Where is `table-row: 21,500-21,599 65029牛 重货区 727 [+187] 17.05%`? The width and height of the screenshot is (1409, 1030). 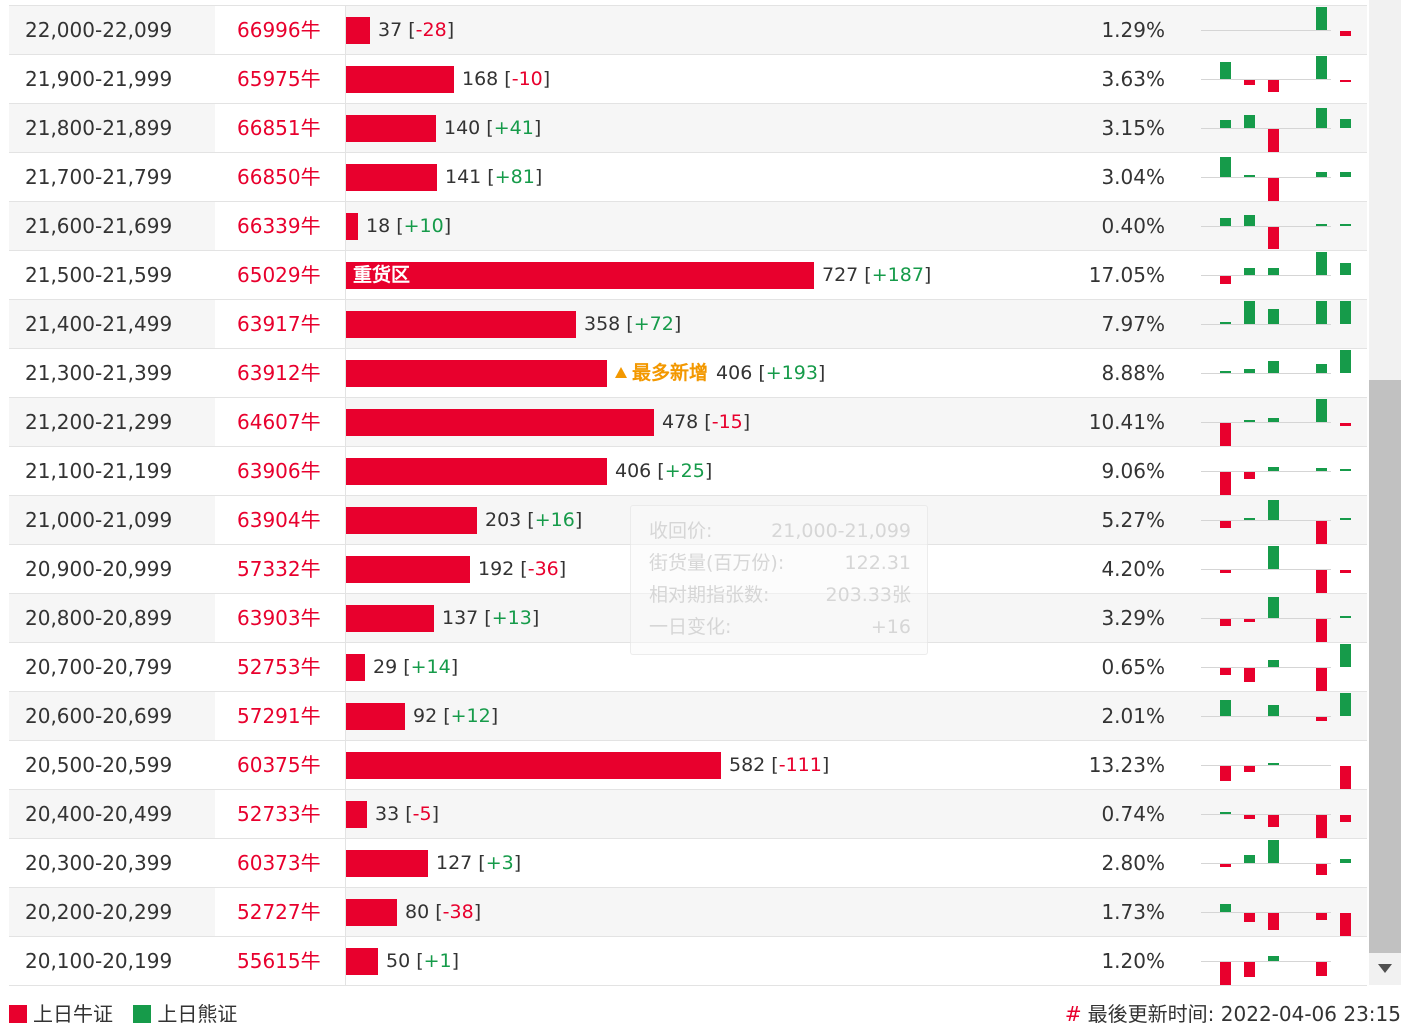
table-row: 21,500-21,599 65029牛 重货区 727 [+187] 17.05% is located at coordinates (688, 275).